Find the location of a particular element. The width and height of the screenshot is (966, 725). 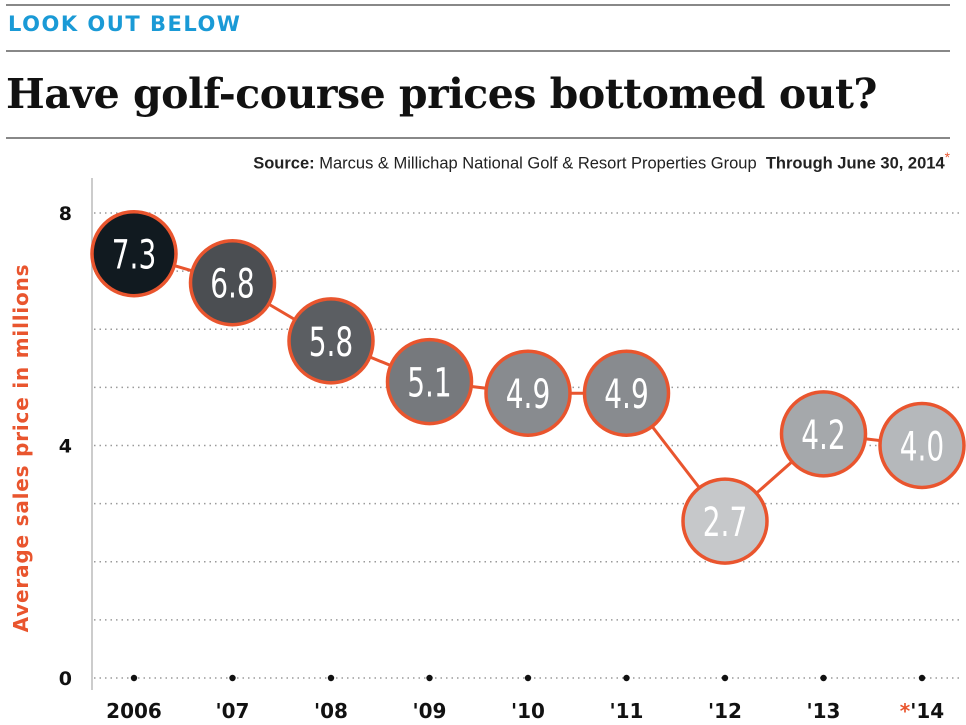

kicker: LOOK OUT BELOW is located at coordinates (125, 24).